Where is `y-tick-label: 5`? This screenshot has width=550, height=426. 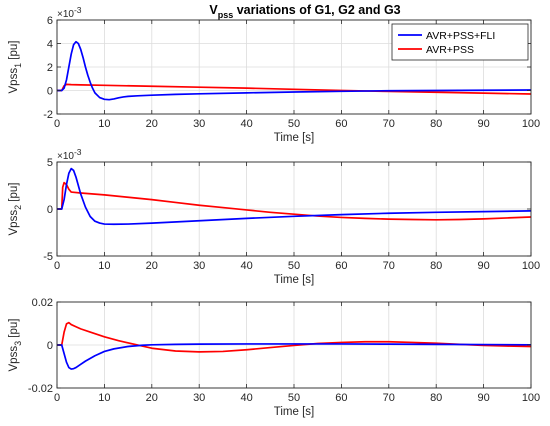
y-tick-label: 5 is located at coordinates (50, 163).